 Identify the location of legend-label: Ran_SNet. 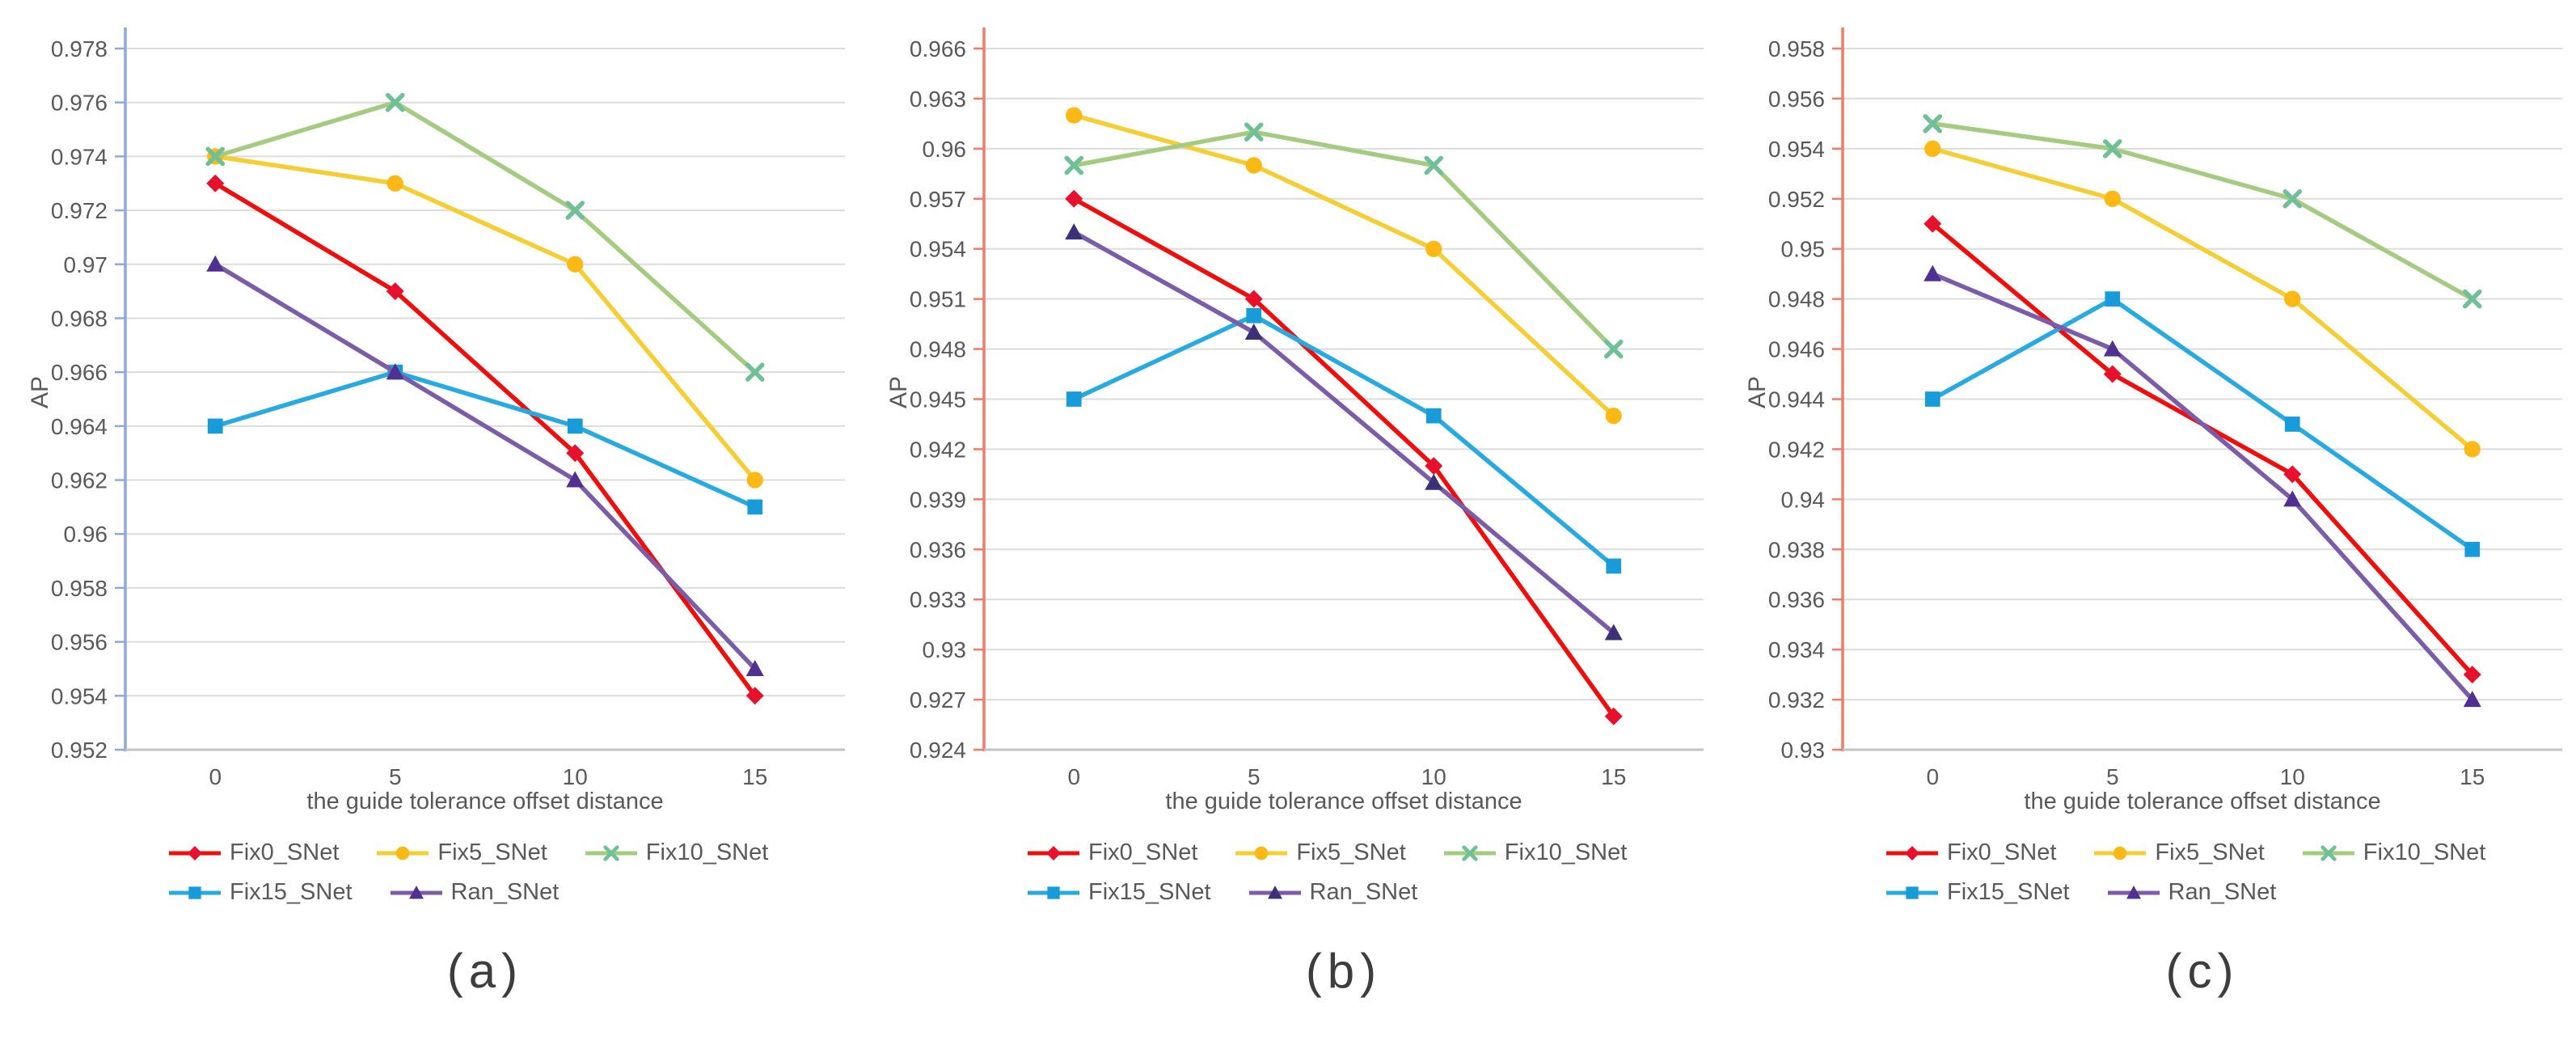
(1363, 892).